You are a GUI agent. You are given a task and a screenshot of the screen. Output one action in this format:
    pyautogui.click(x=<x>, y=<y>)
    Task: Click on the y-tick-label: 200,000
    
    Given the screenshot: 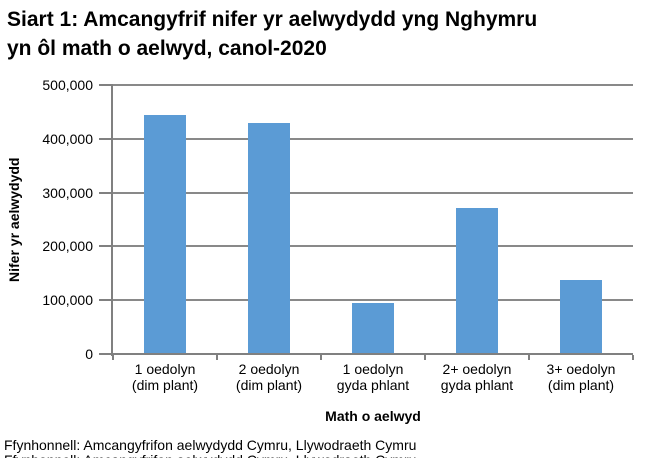 What is the action you would take?
    pyautogui.click(x=67, y=246)
    